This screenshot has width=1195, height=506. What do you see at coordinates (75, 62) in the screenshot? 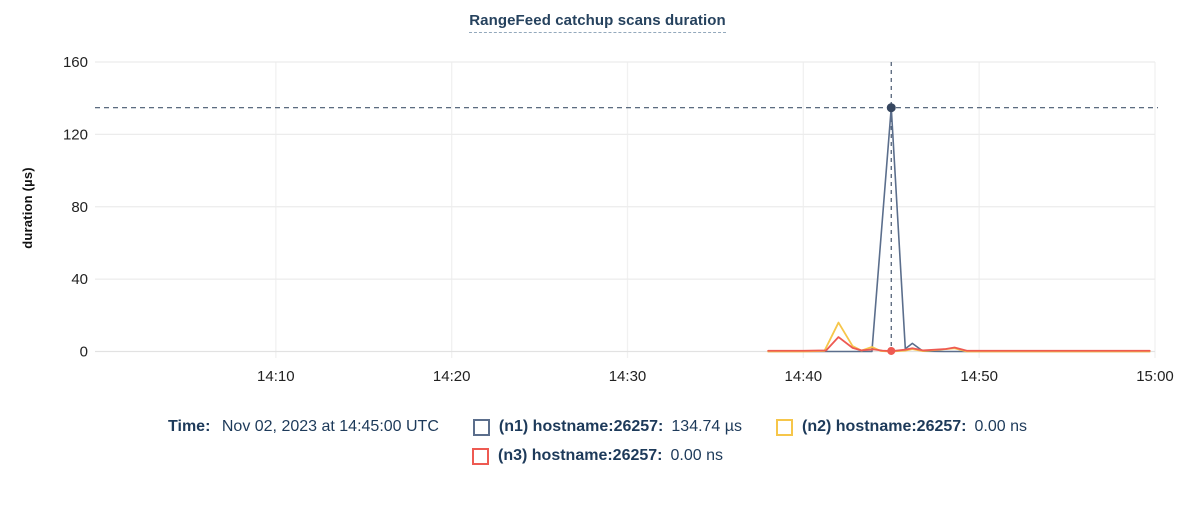
I see `y-tick-label: 160` at bounding box center [75, 62].